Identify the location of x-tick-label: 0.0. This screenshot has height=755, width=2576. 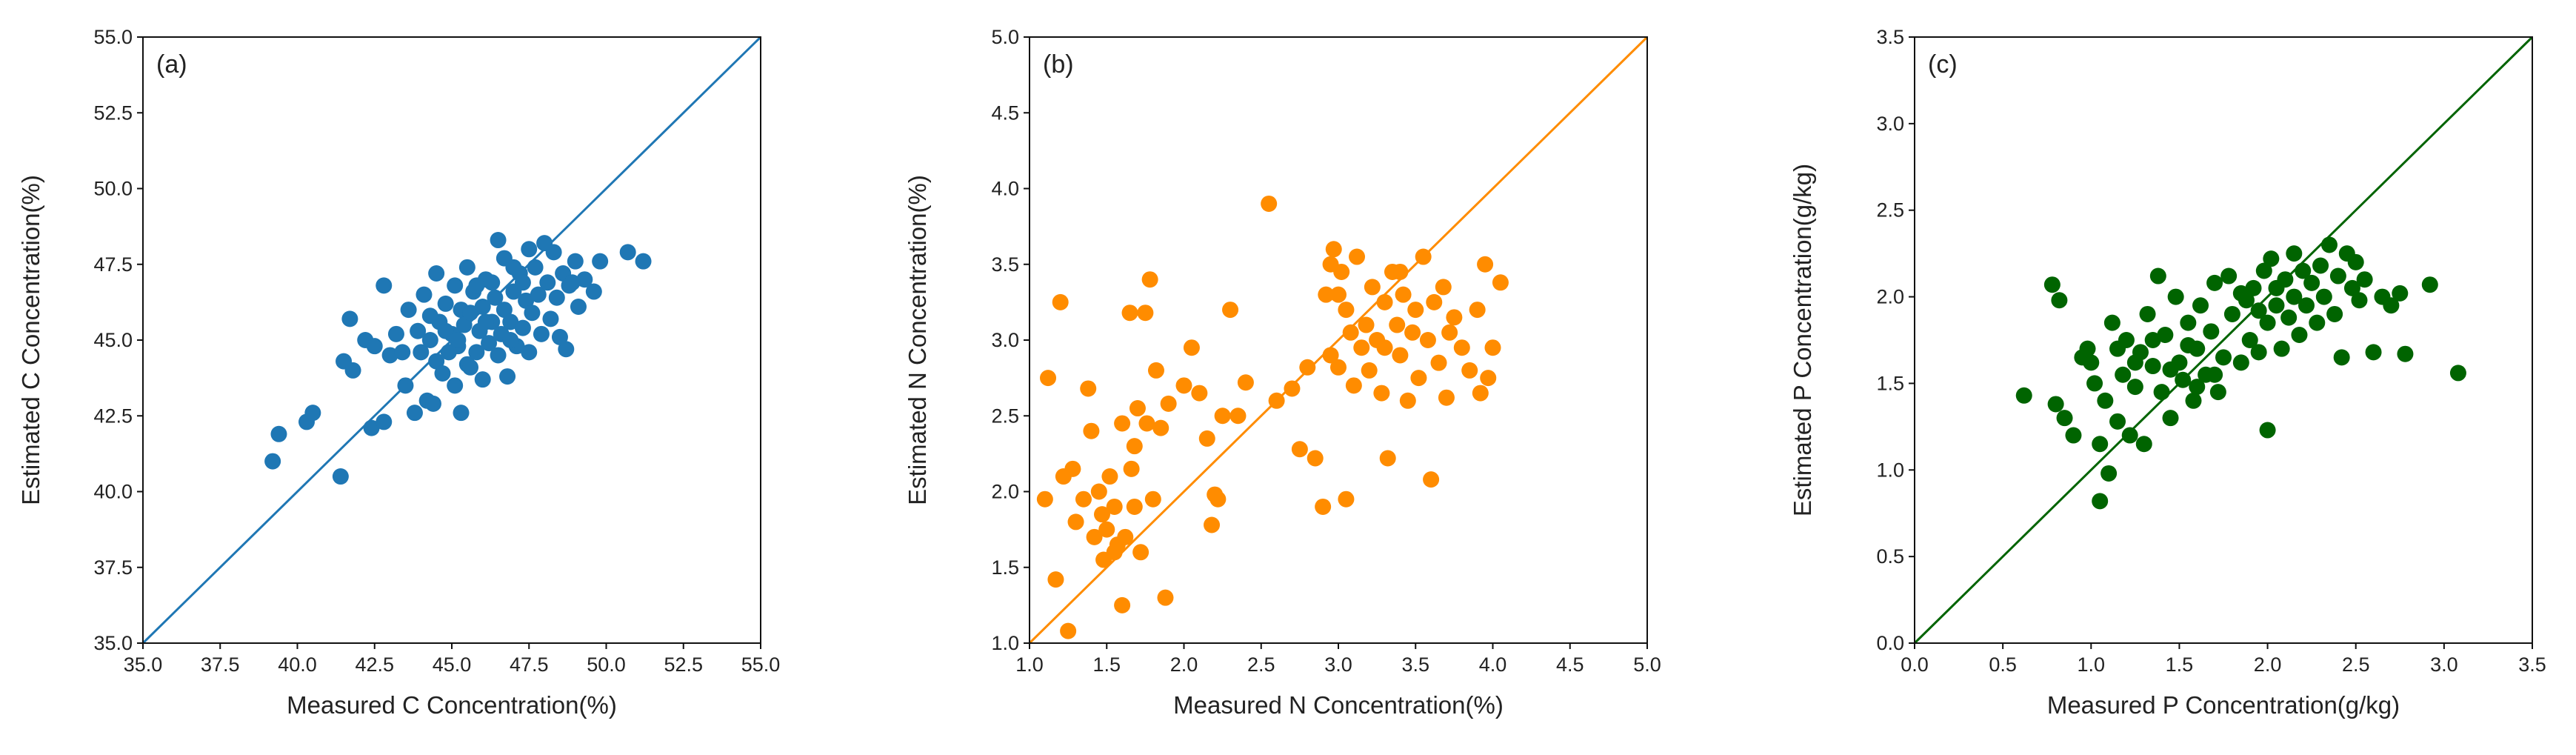
(1915, 664).